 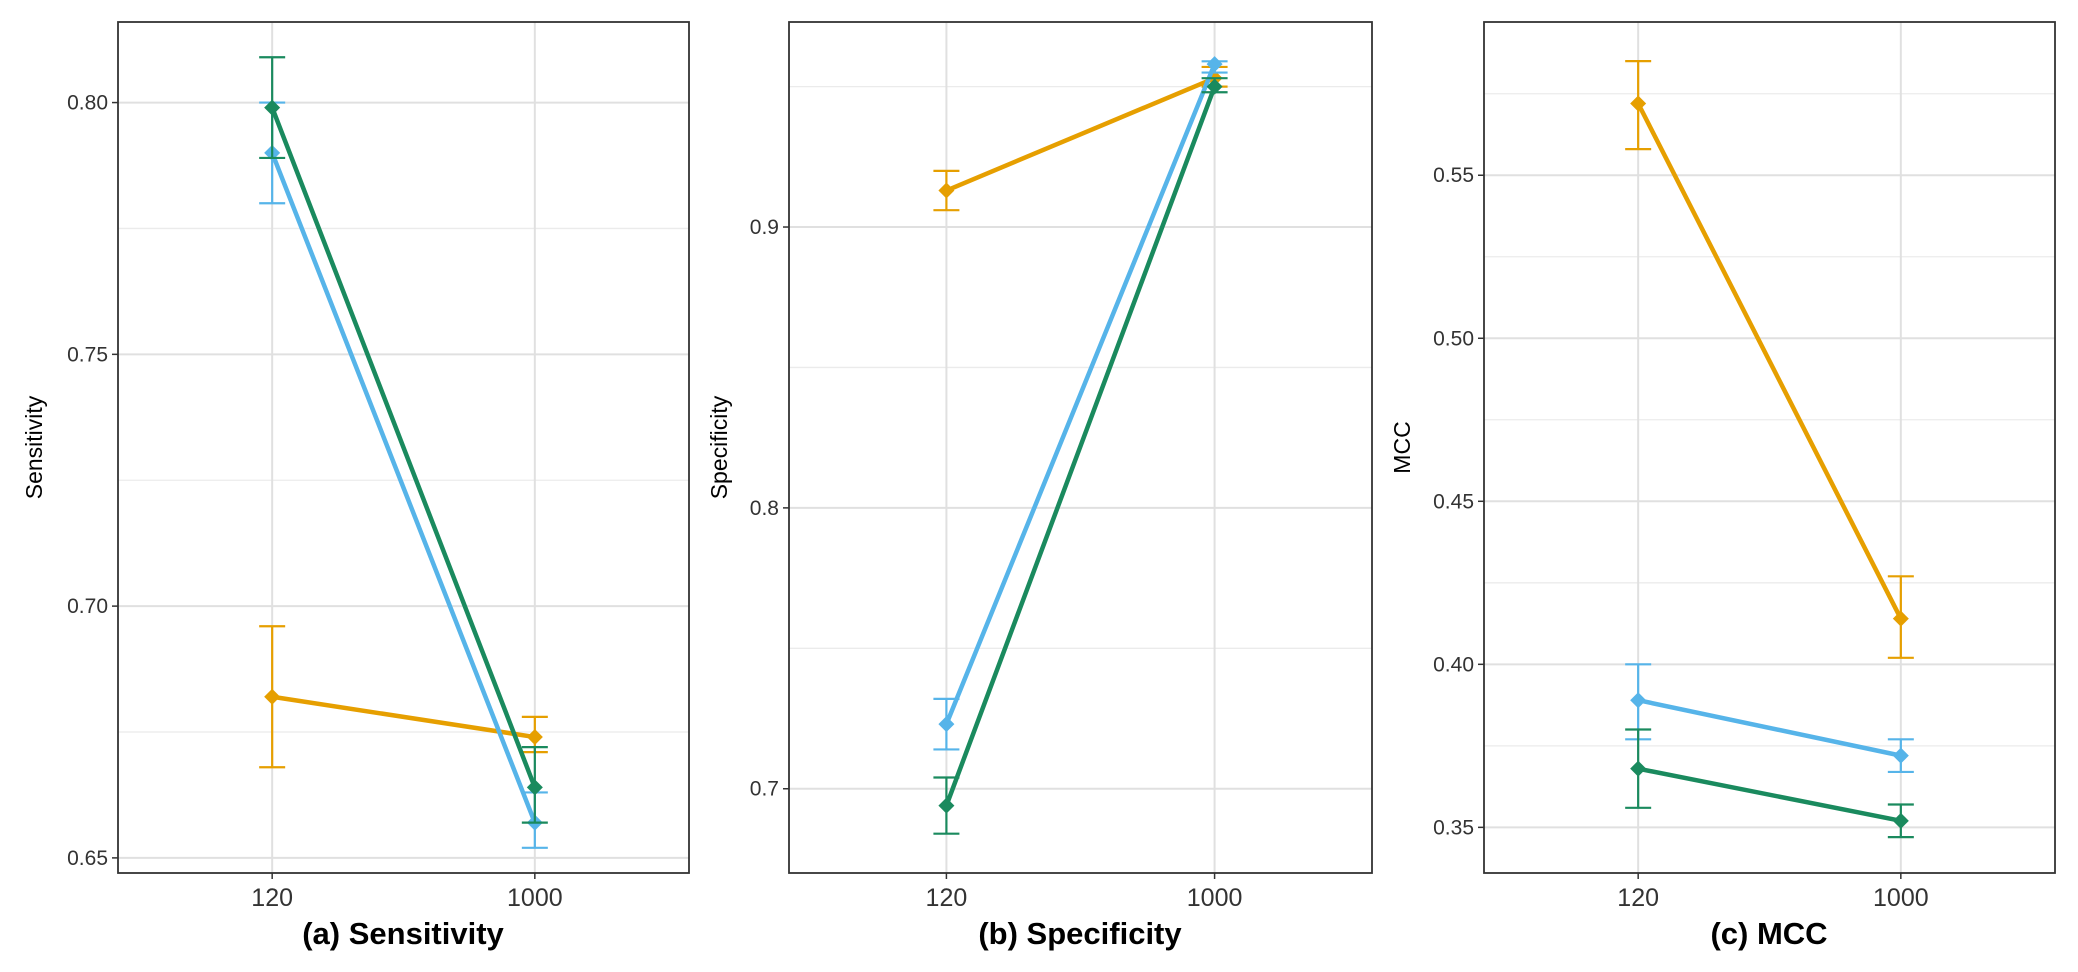 What do you see at coordinates (34, 447) in the screenshot?
I see `y-axis-title: Sensitivity` at bounding box center [34, 447].